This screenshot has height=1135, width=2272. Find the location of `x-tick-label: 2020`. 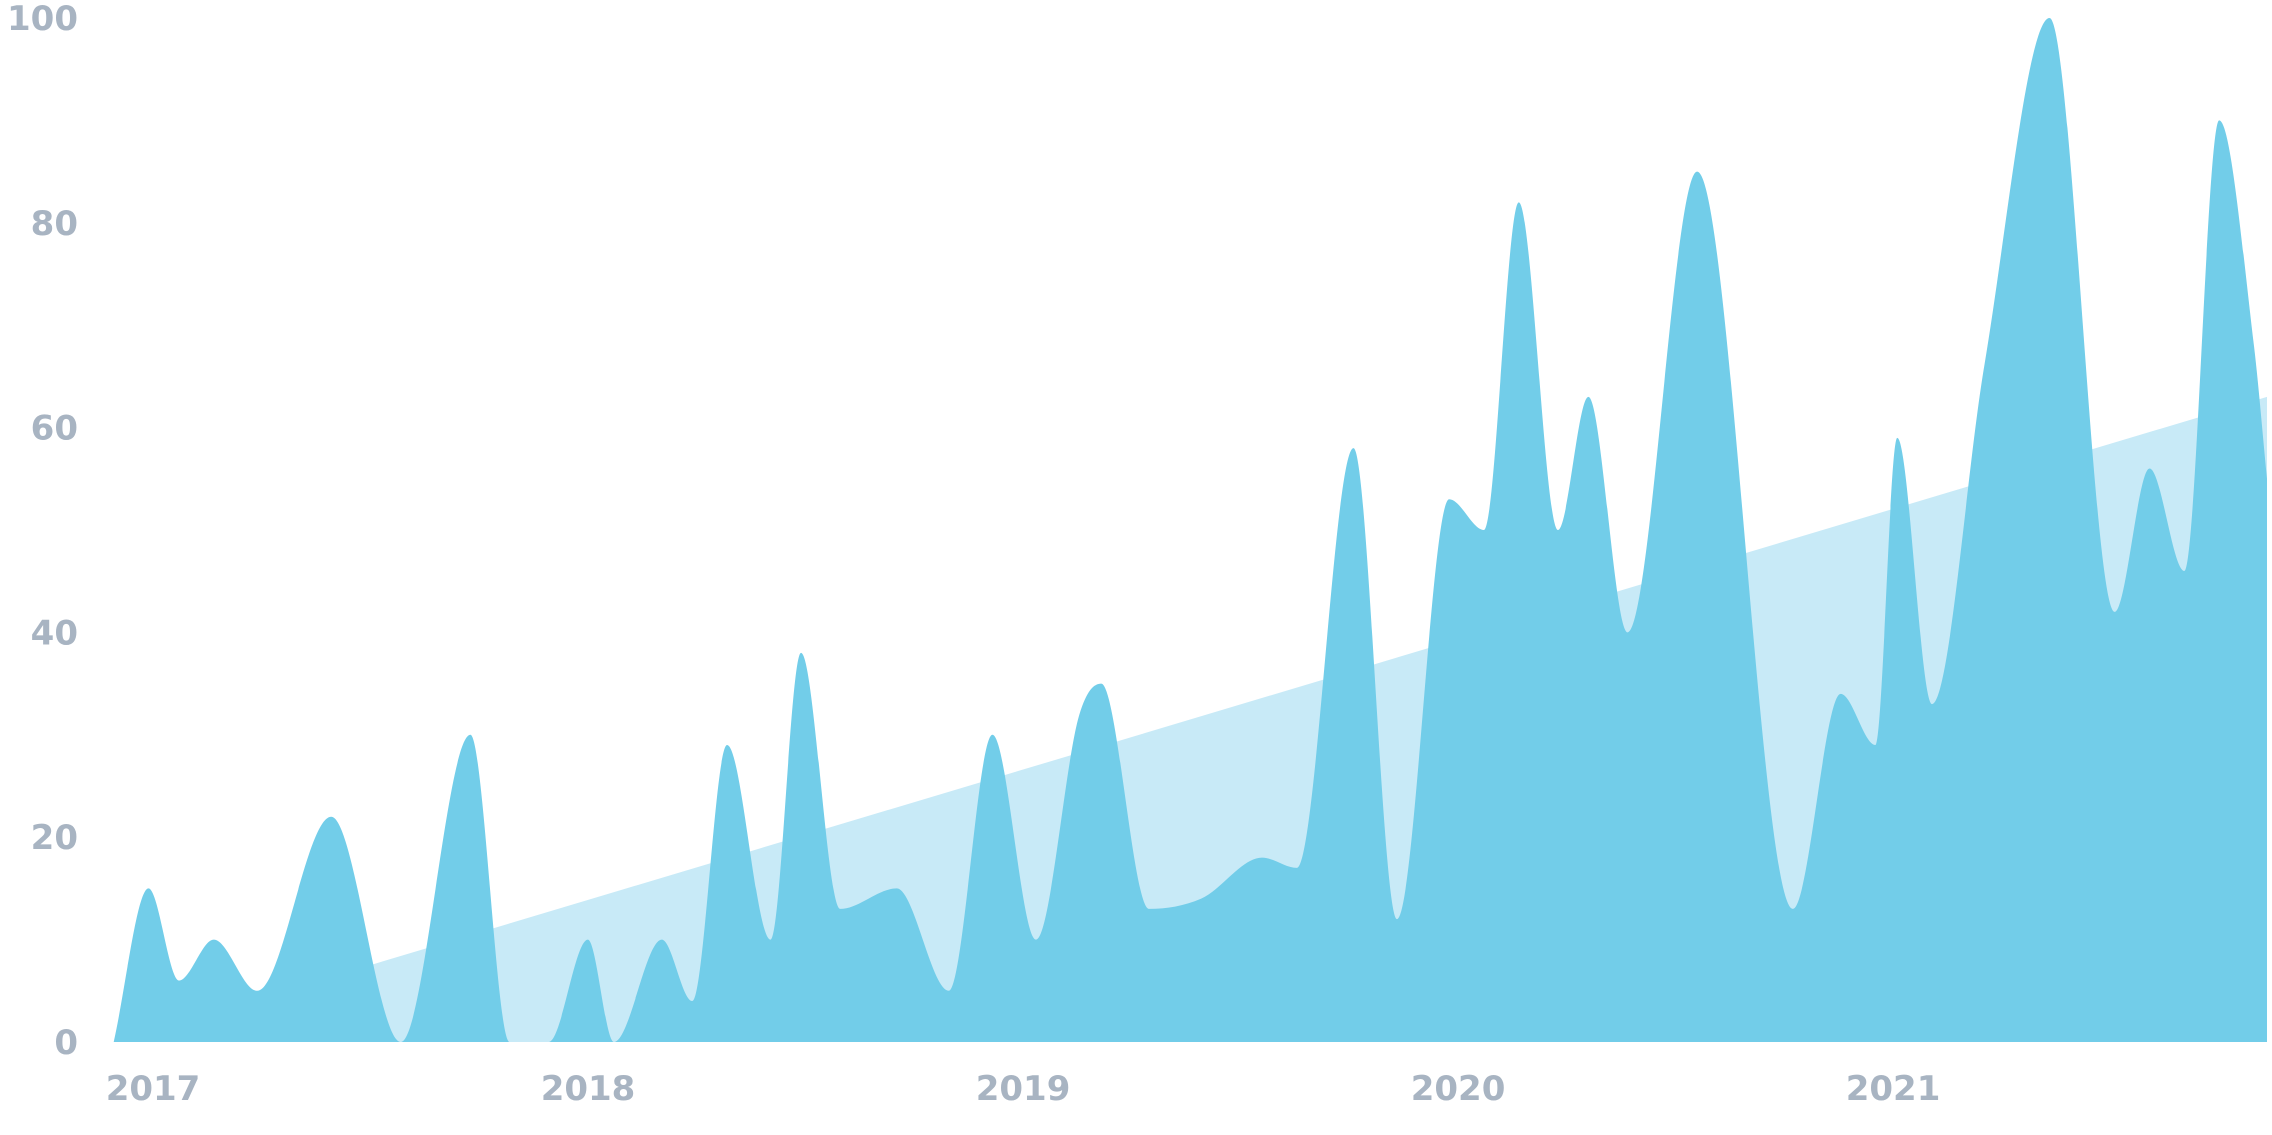

x-tick-label: 2020 is located at coordinates (1458, 1089).